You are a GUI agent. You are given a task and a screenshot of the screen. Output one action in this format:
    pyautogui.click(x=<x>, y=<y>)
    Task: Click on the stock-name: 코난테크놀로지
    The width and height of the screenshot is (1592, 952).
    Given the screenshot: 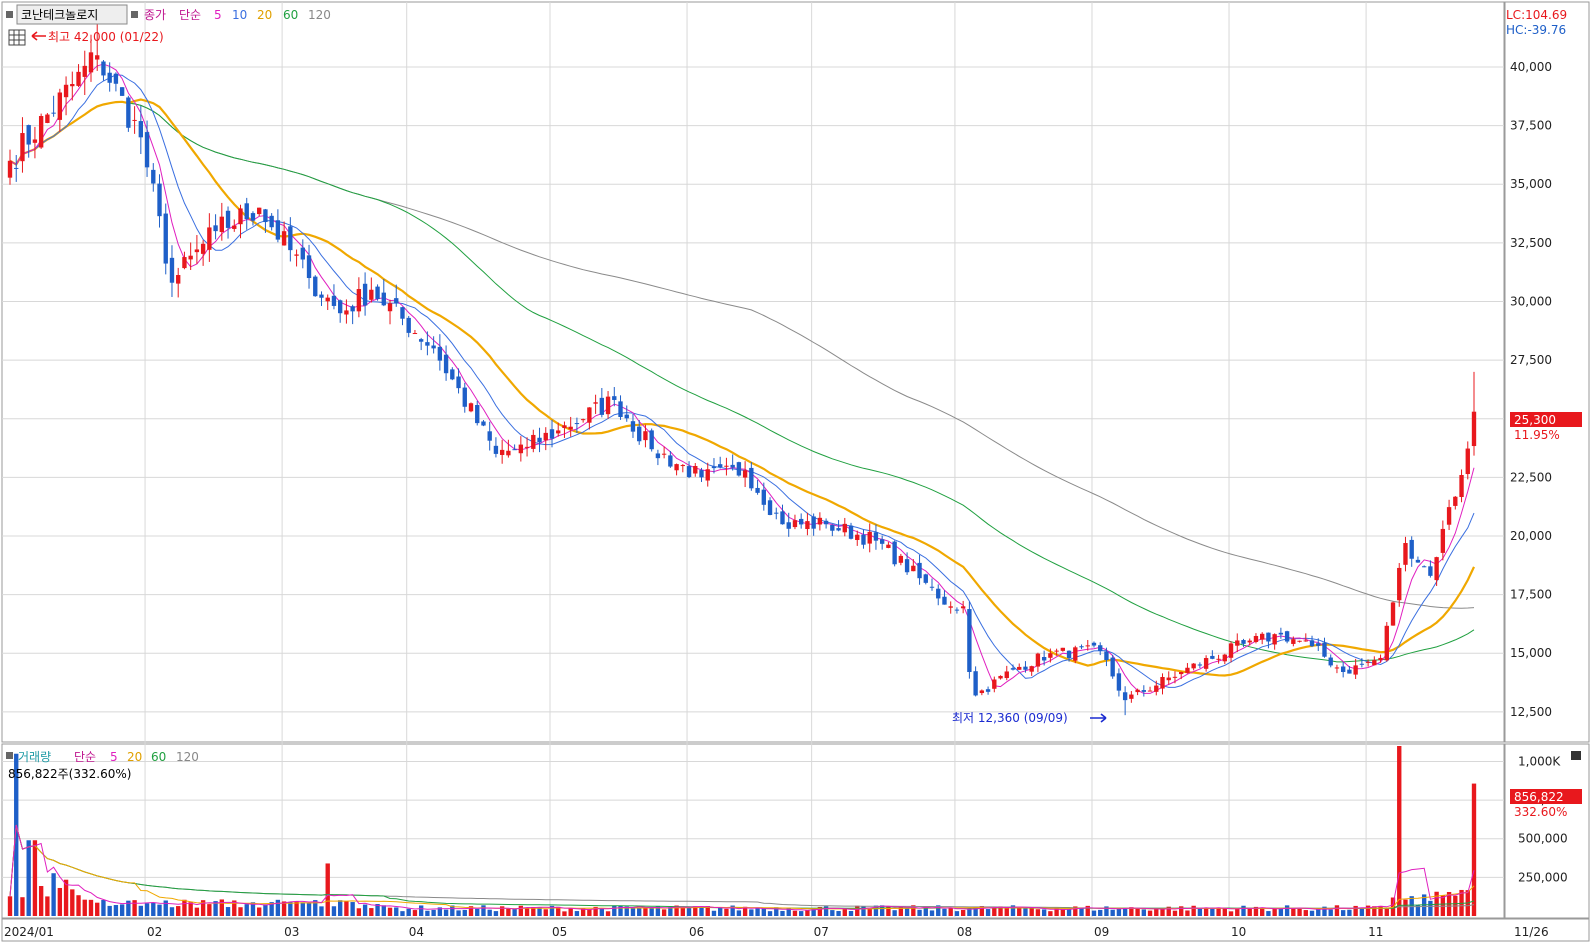 What is the action you would take?
    pyautogui.click(x=59, y=15)
    